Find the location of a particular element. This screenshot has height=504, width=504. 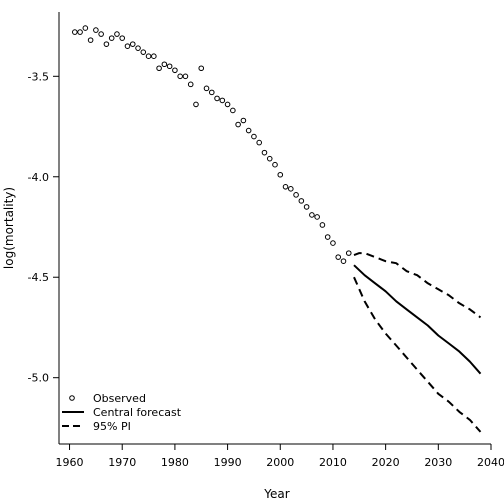

legend-observed-symbol is located at coordinates (72, 398).